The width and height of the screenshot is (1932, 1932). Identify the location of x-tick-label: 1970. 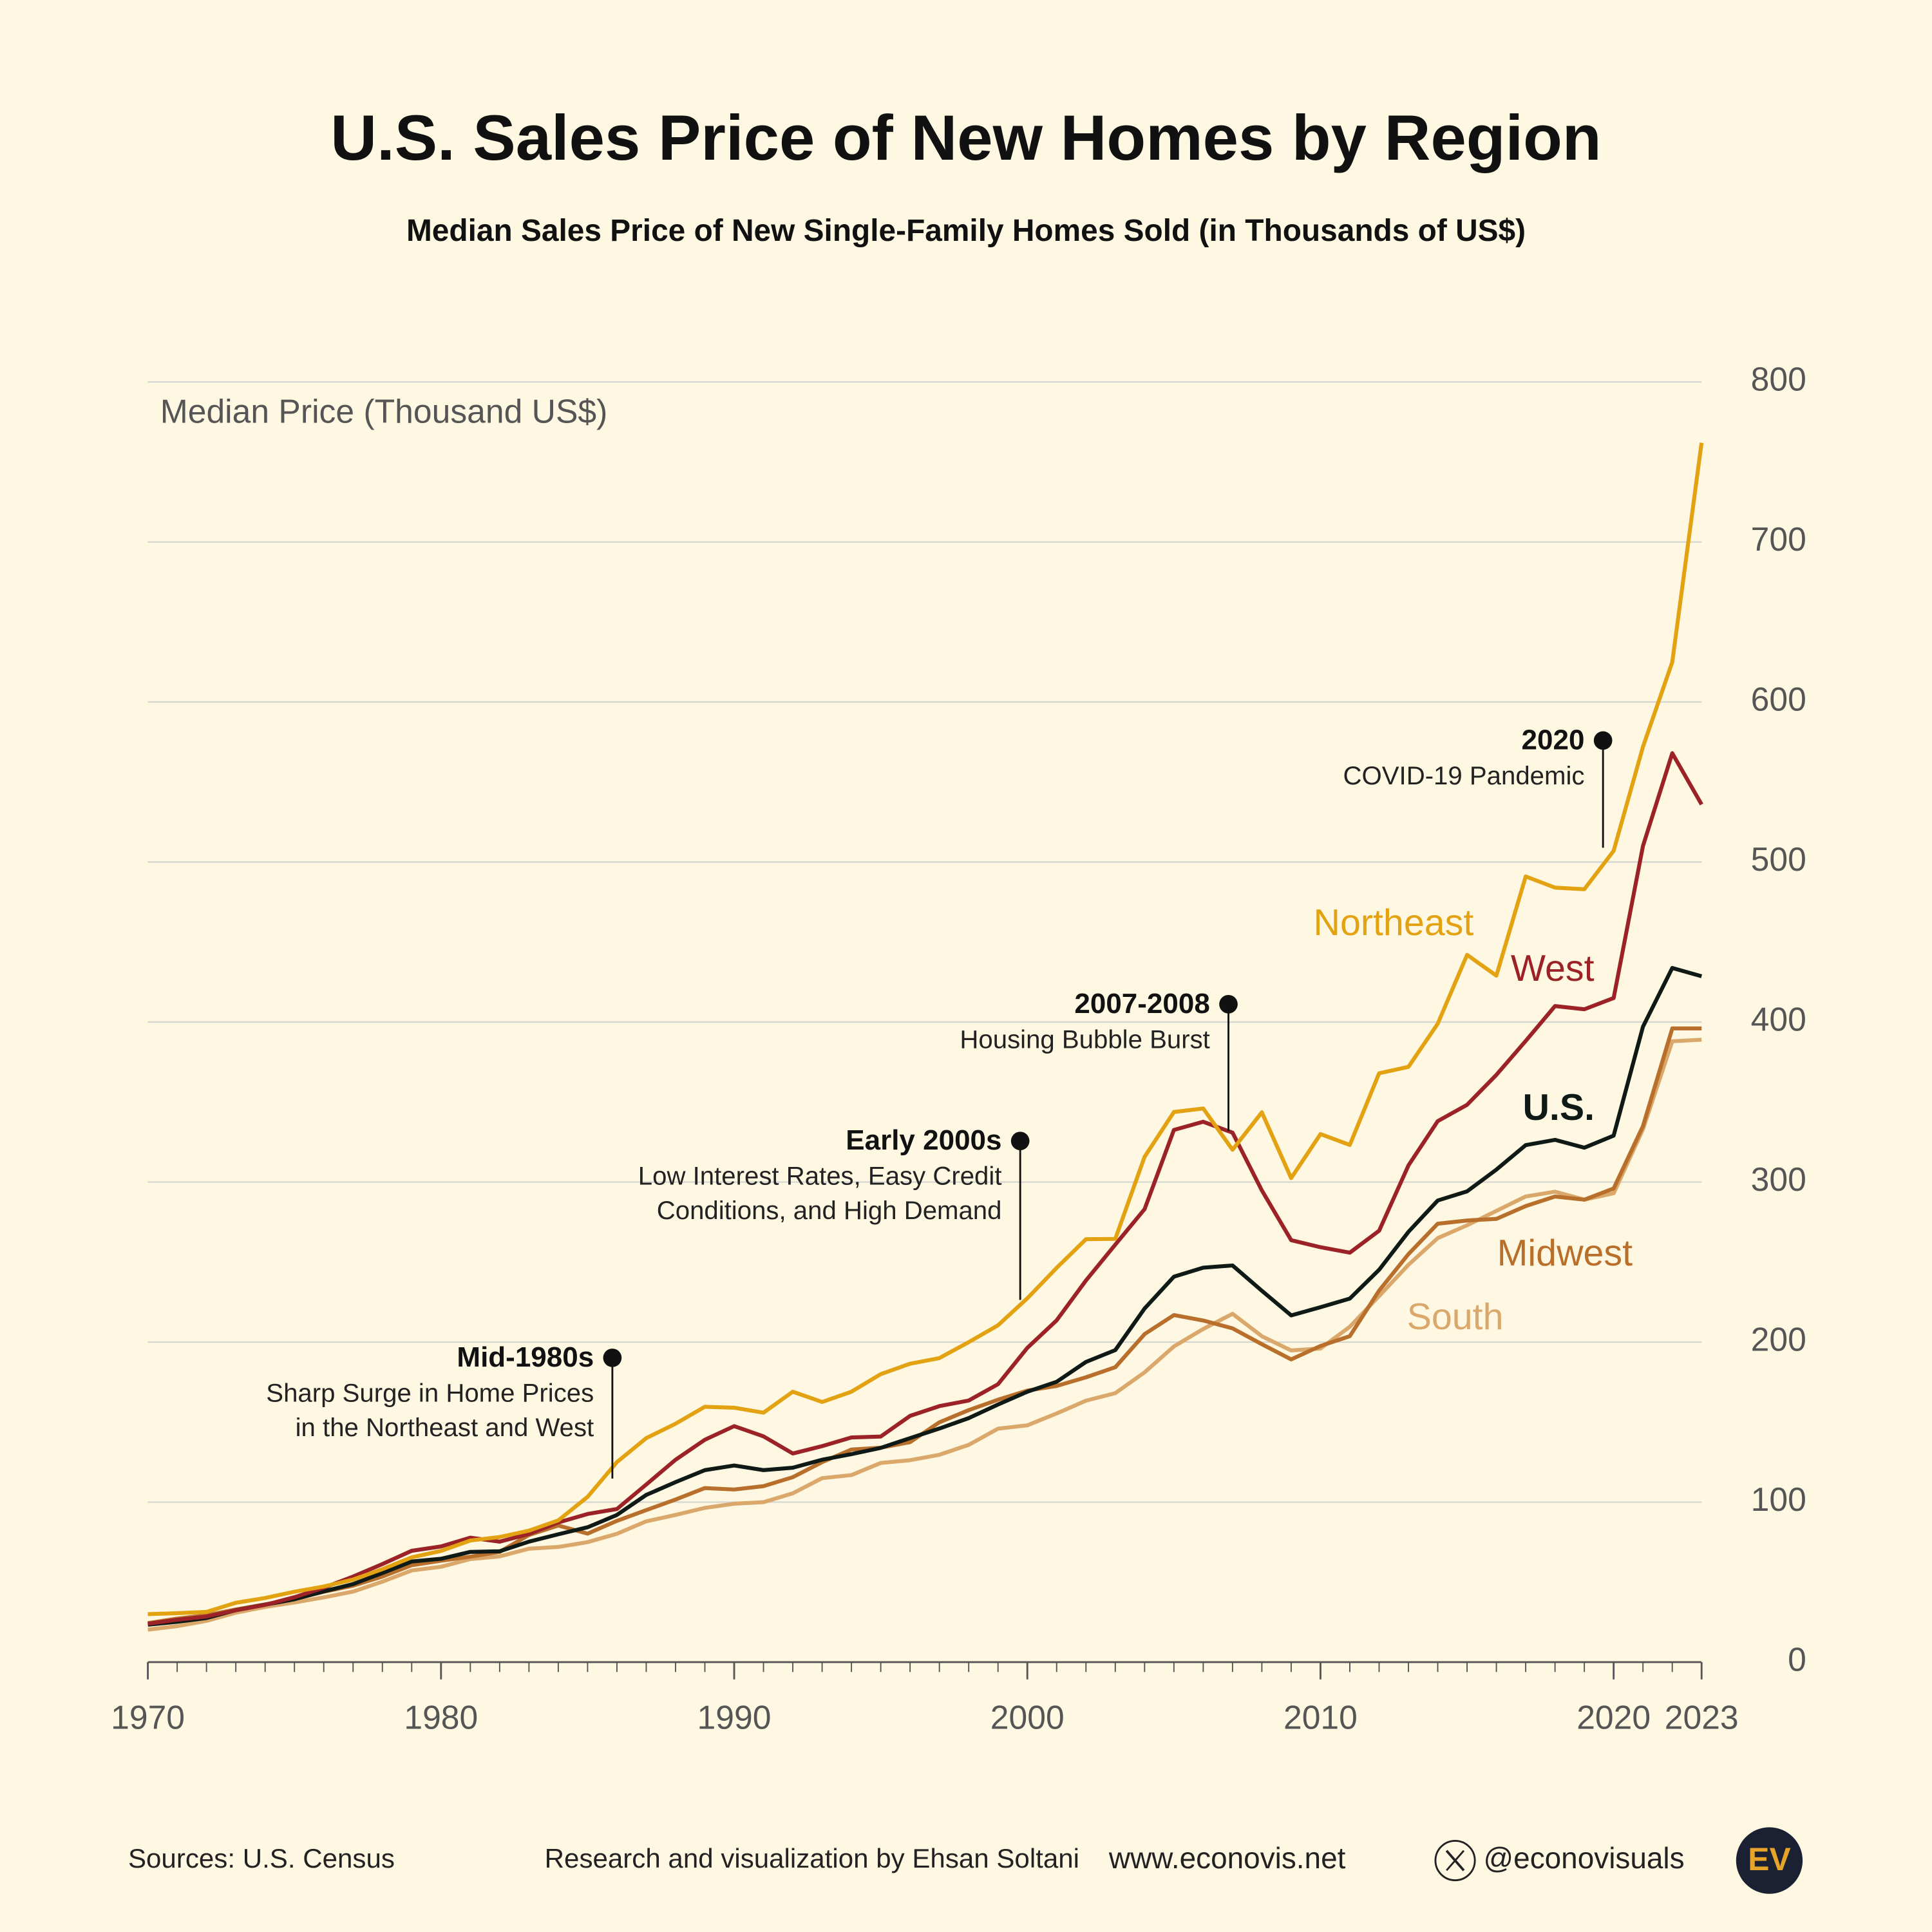
(148, 1717).